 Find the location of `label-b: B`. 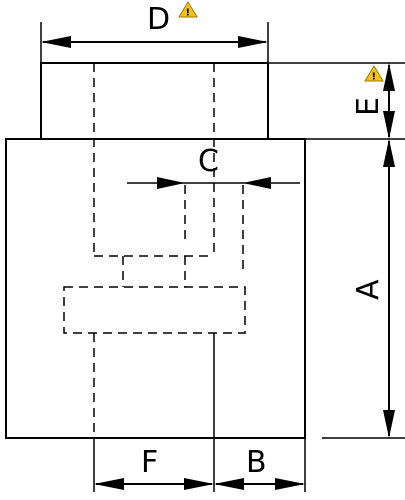

label-b: B is located at coordinates (256, 462).